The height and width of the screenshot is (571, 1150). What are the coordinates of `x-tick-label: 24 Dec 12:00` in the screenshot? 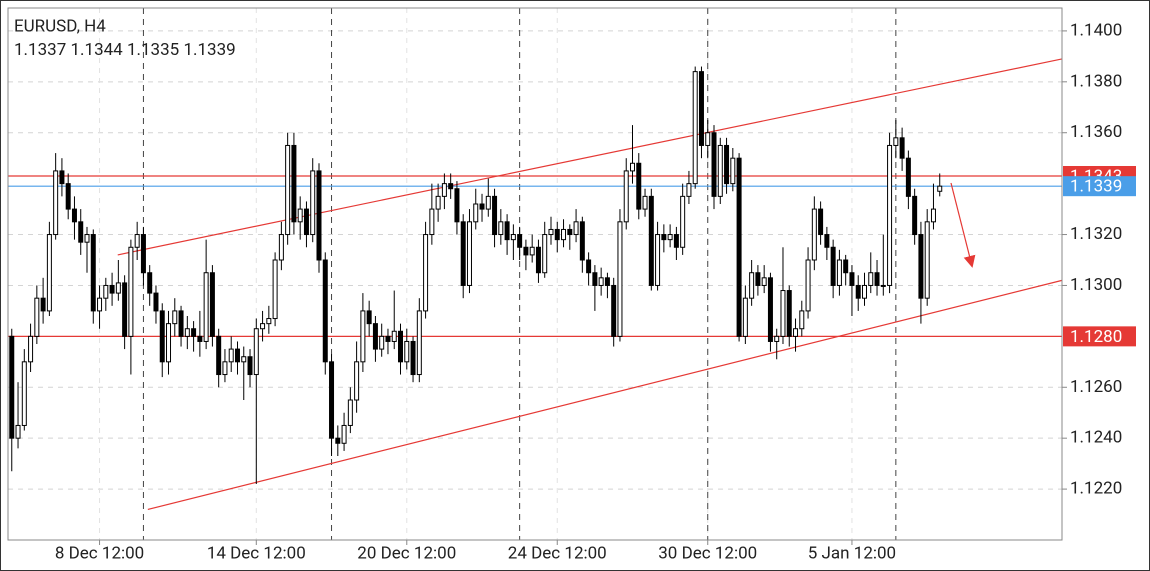 It's located at (557, 553).